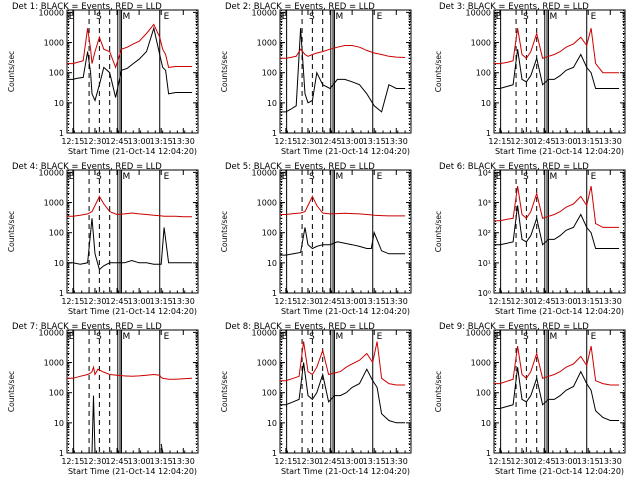 The height and width of the screenshot is (484, 640). What do you see at coordinates (484, 172) in the screenshot?
I see `y-tick-label: 10⁴` at bounding box center [484, 172].